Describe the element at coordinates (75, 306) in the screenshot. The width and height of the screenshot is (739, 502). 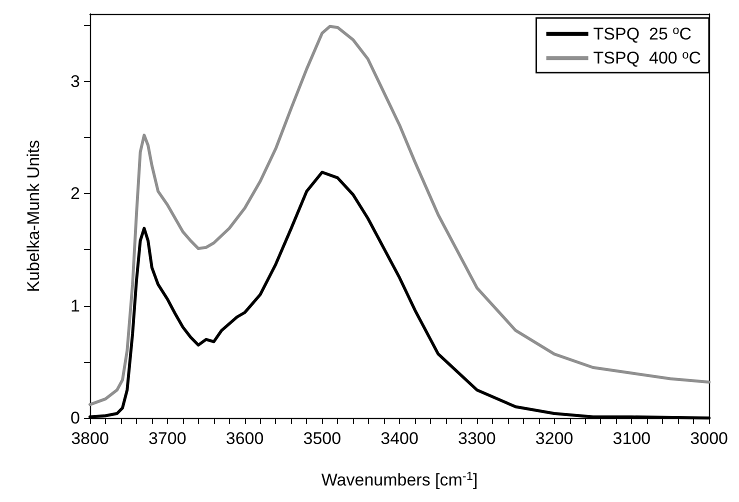
I see `y-tick-label: 1` at that location.